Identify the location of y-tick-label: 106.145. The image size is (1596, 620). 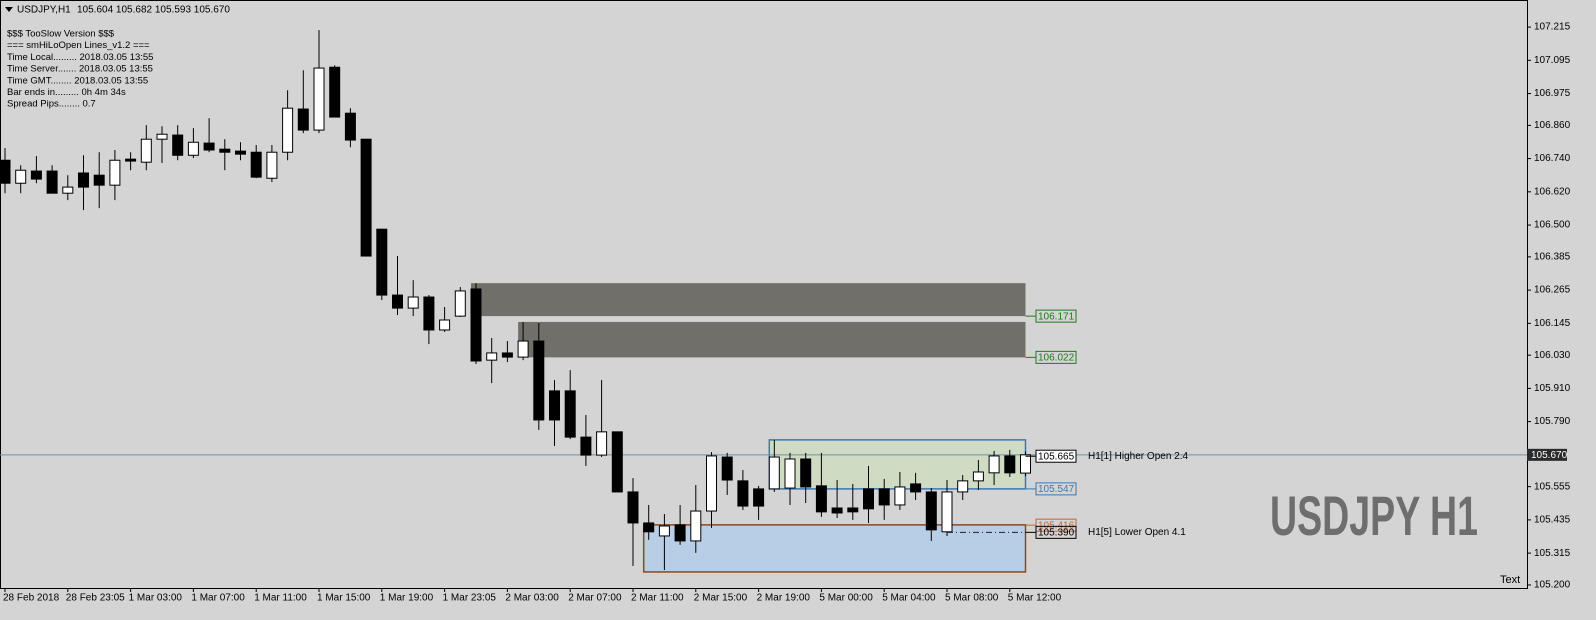
(1552, 323).